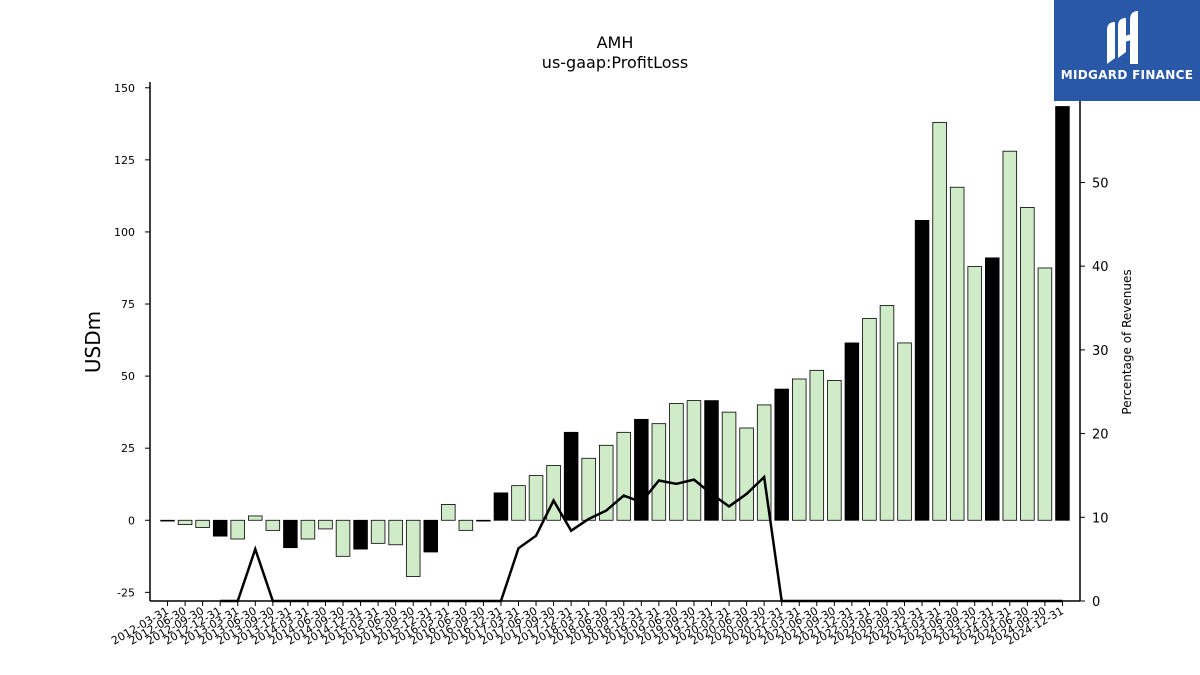  I want to click on logo-mark-icon, so click(1122, 37).